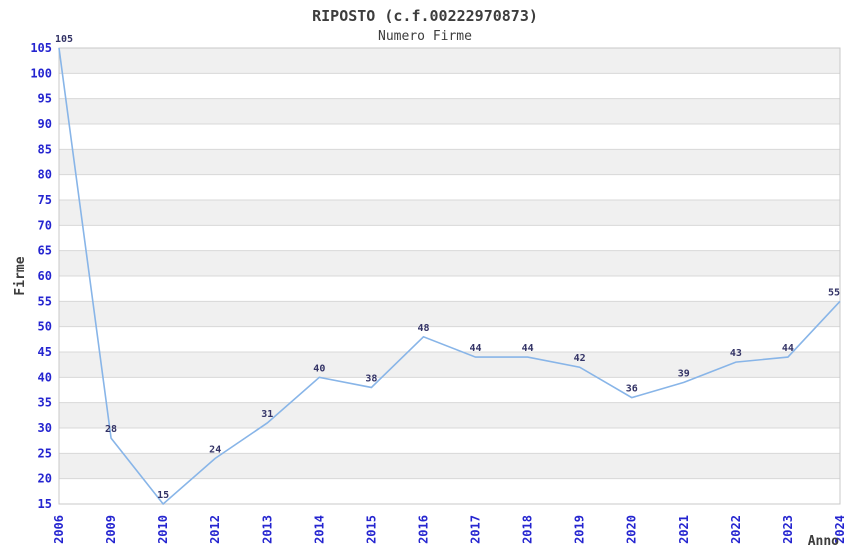  What do you see at coordinates (632, 529) in the screenshot?
I see `x-tick-label: 2020` at bounding box center [632, 529].